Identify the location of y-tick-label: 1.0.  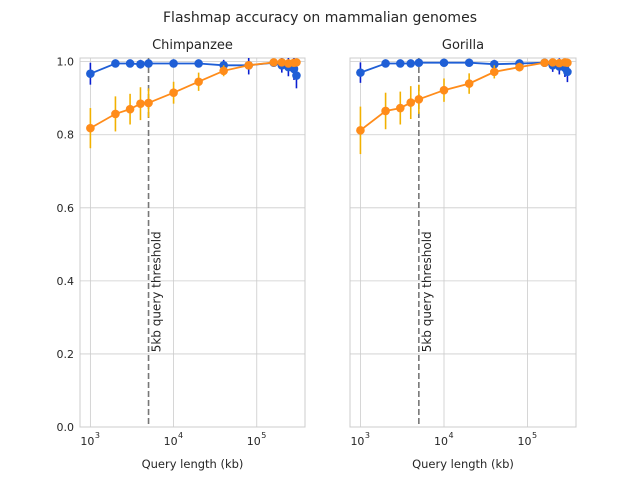
(66, 62).